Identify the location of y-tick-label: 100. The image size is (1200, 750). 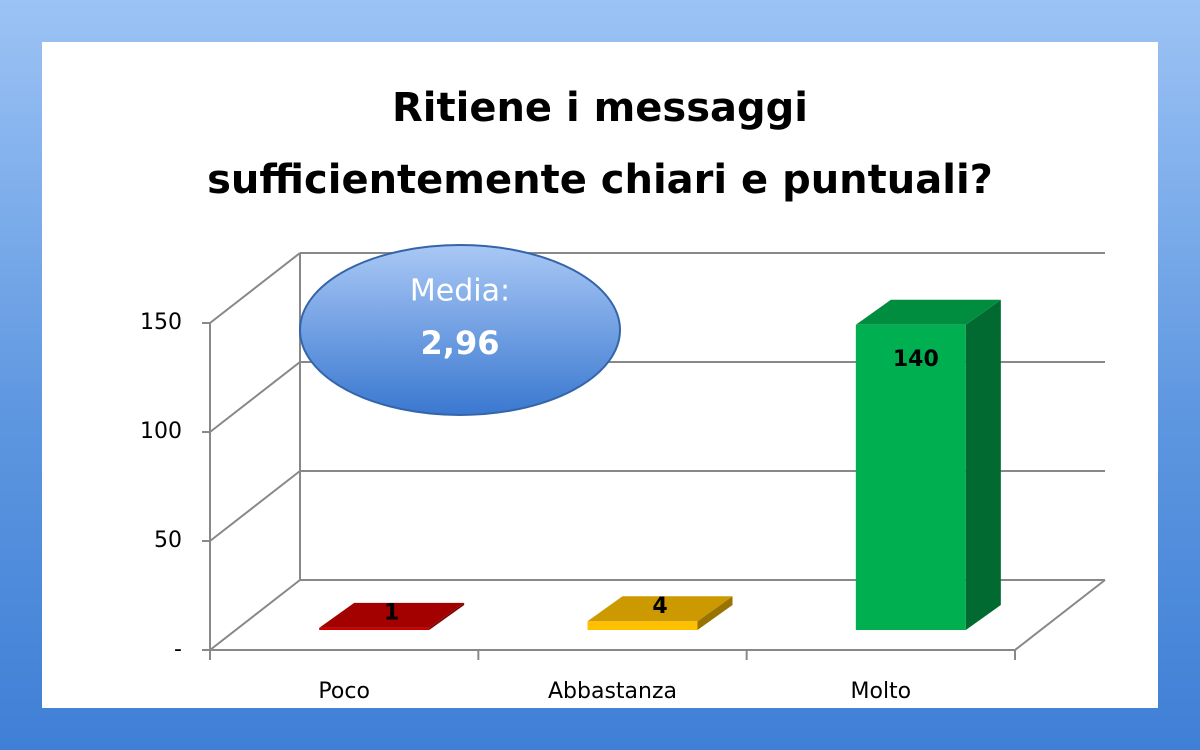
(161, 431).